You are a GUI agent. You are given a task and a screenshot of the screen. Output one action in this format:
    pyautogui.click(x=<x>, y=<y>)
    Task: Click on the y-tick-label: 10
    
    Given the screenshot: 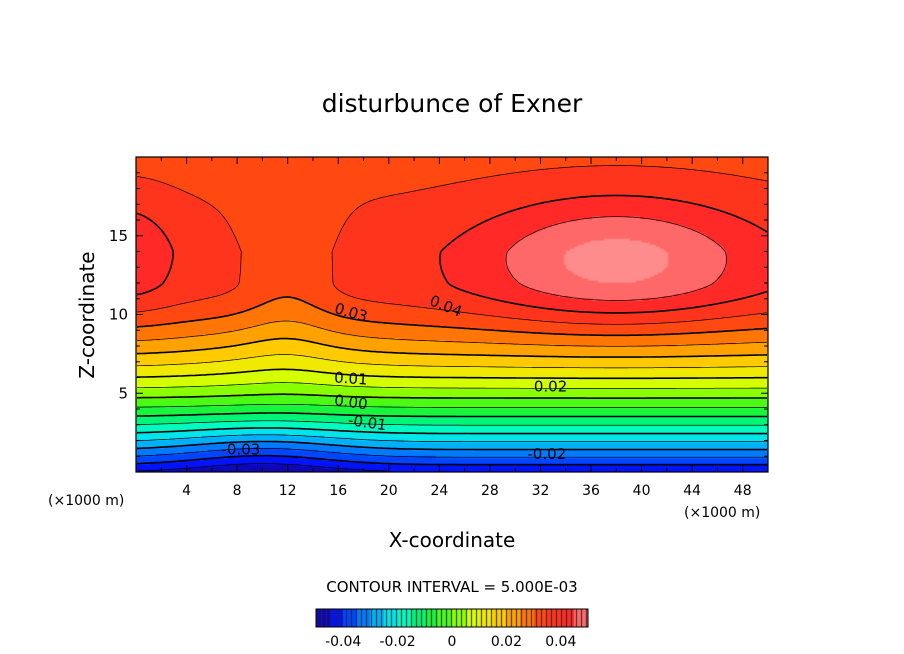 What is the action you would take?
    pyautogui.click(x=118, y=315)
    